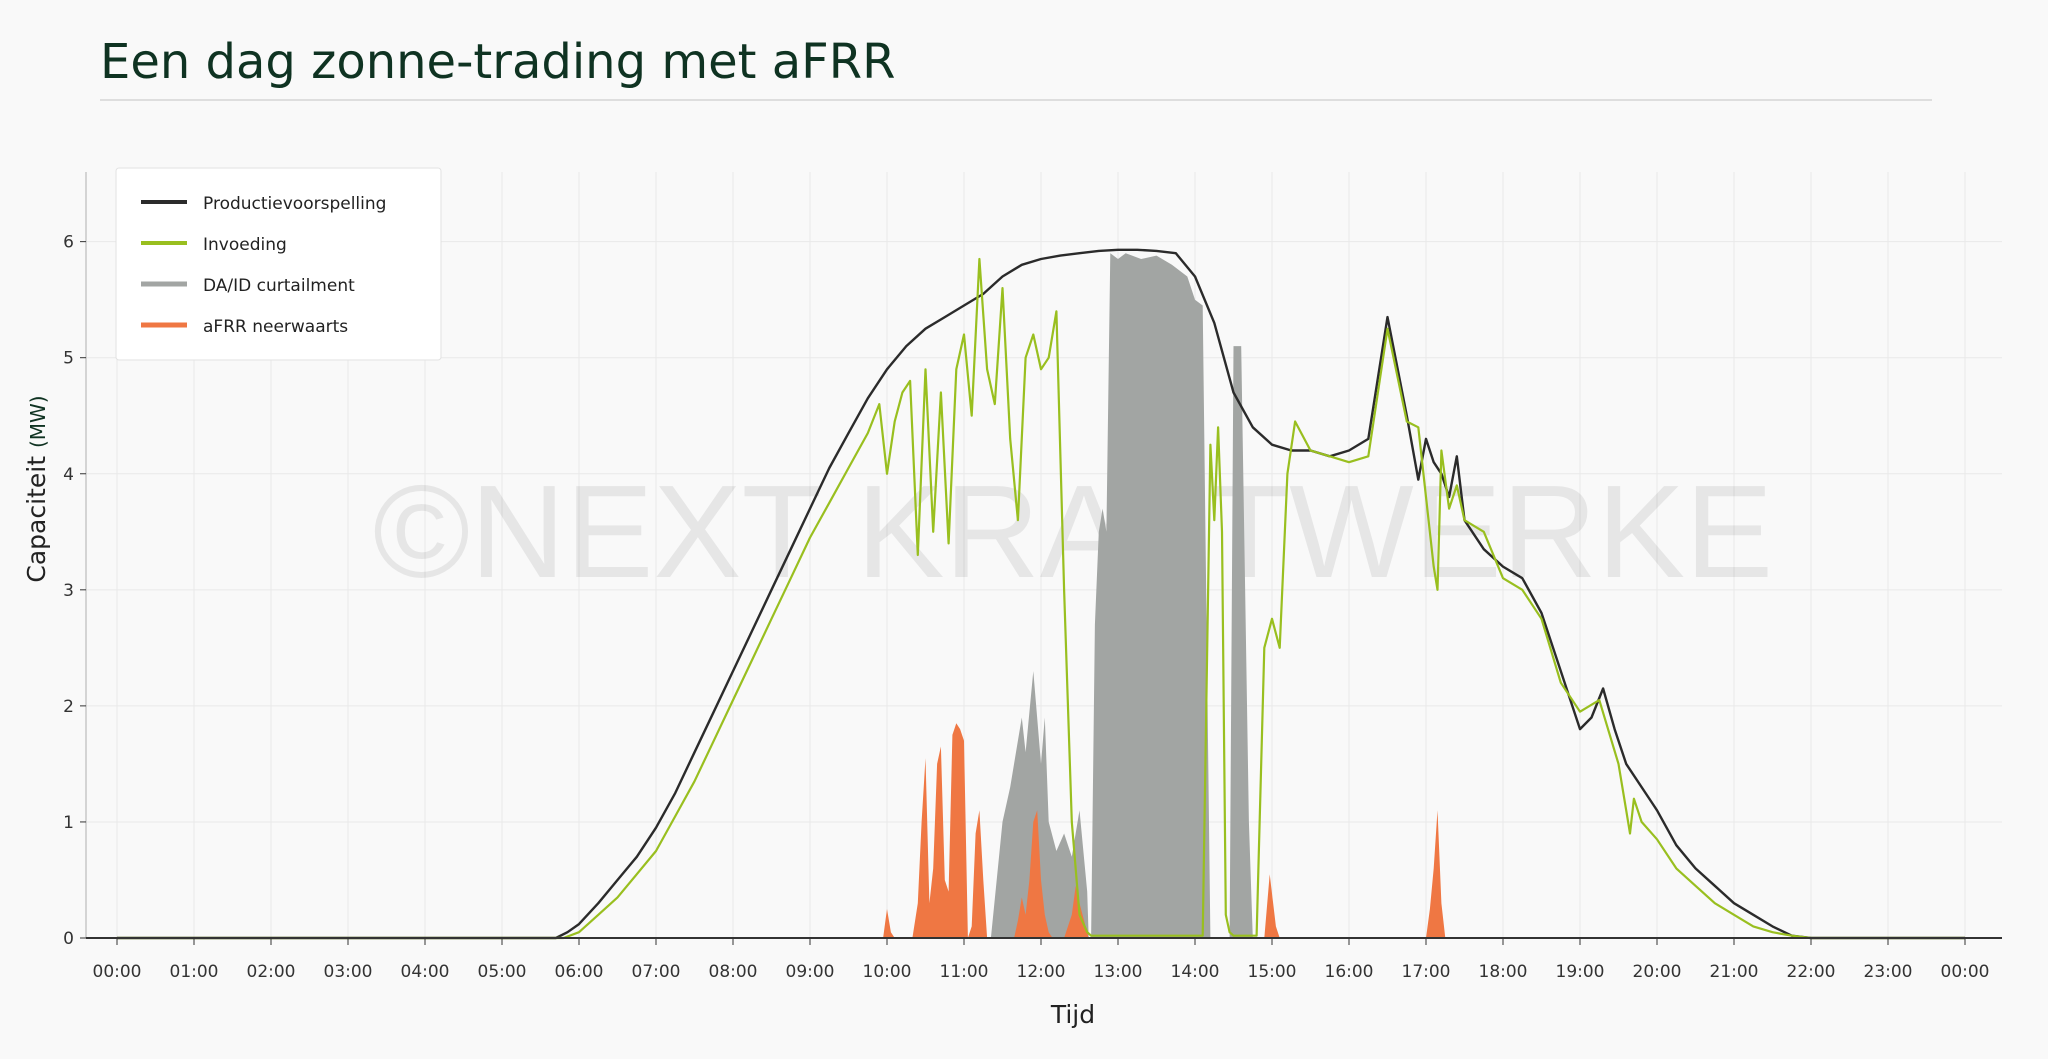 The image size is (2048, 1059). I want to click on x-axis-title: Tijd, so click(1072, 1014).